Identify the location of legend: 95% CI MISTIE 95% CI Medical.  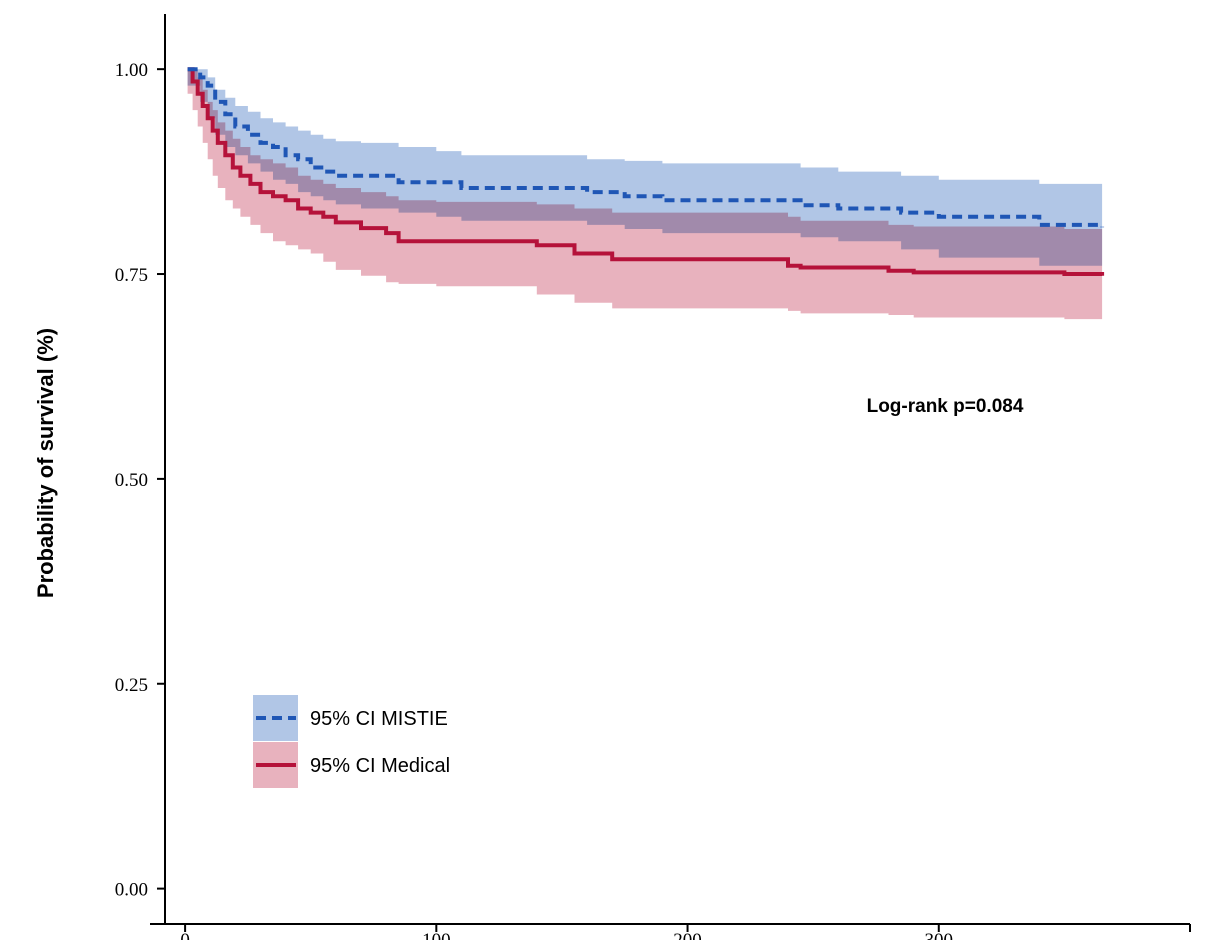
(351, 741).